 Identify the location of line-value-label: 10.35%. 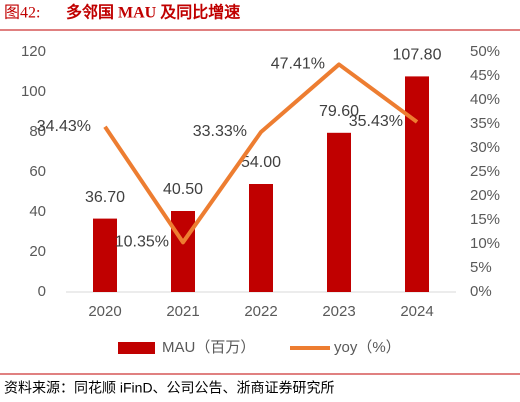
(142, 242).